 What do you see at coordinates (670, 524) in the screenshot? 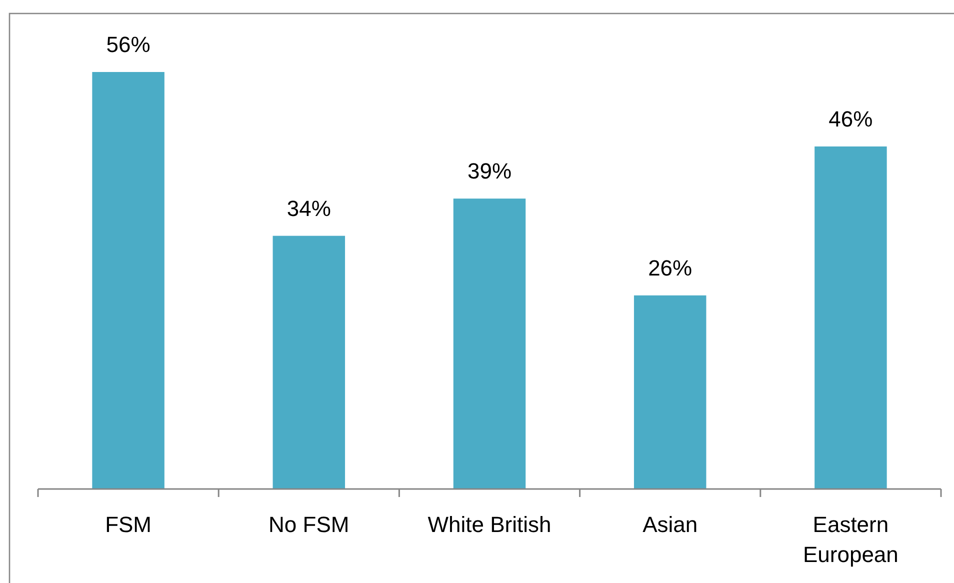
I see `x-tick-label: Asian` at bounding box center [670, 524].